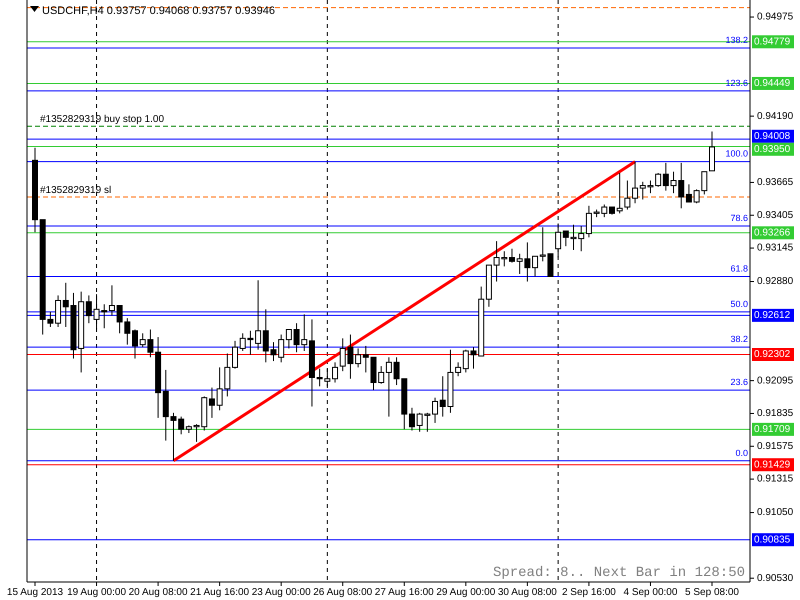  I want to click on annotation: #1352829319 sl, so click(76, 190).